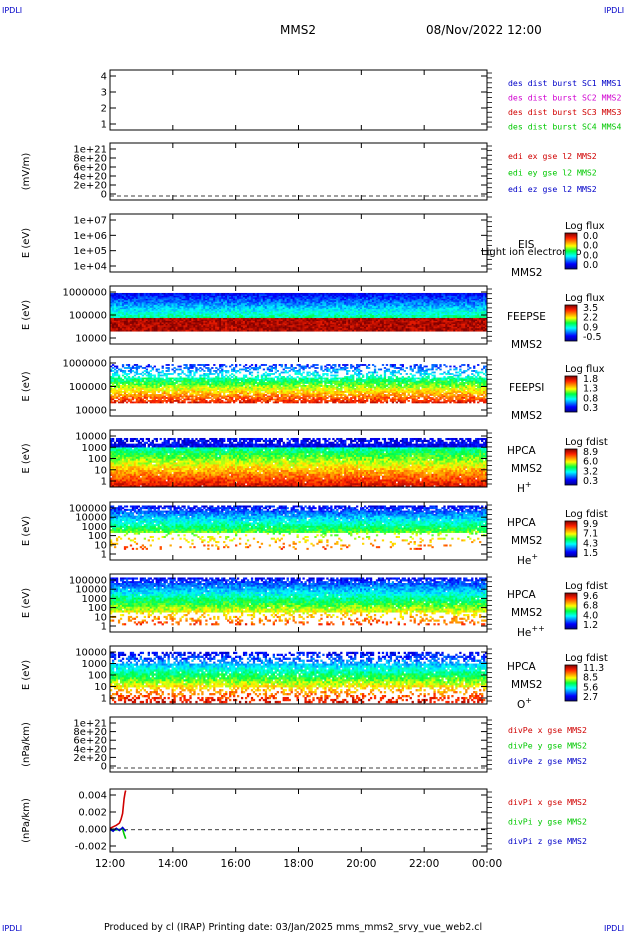 The image size is (630, 934). What do you see at coordinates (585, 226) in the screenshot?
I see `colorbar-title: Log flux` at bounding box center [585, 226].